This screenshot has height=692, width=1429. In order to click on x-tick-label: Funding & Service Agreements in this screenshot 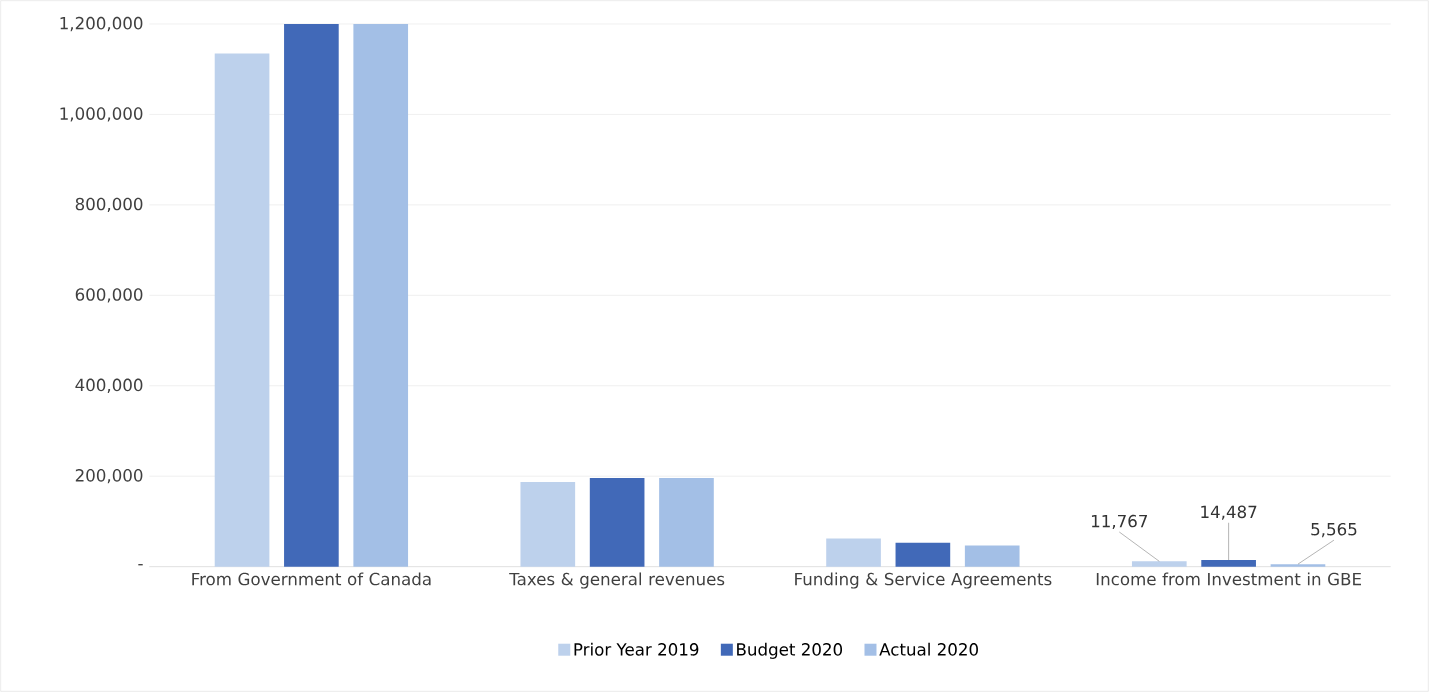, I will do `click(923, 580)`.